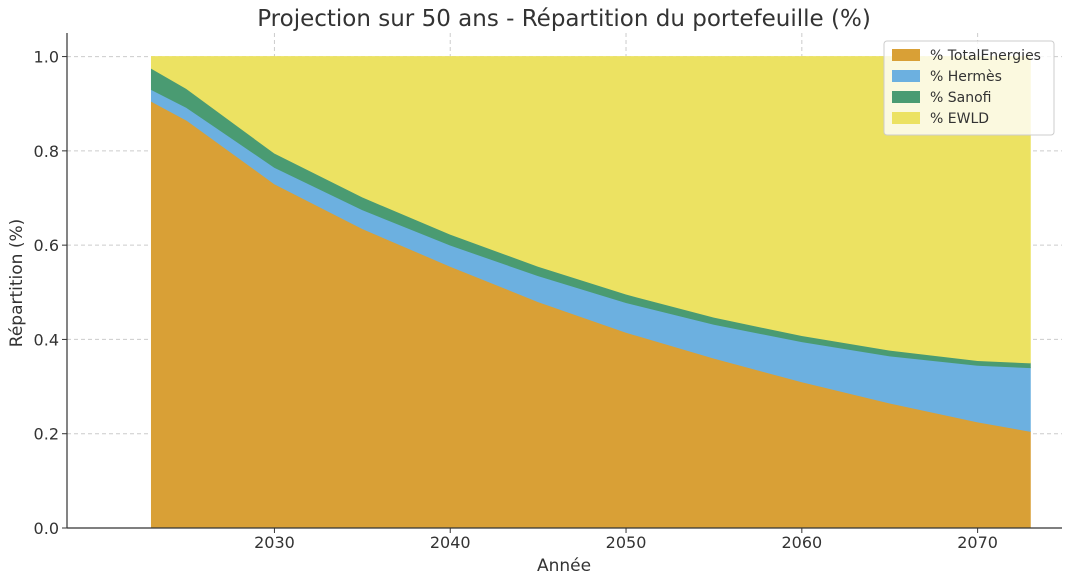 This screenshot has width=1071, height=581. Describe the element at coordinates (985, 56) in the screenshot. I see `legend-label: % TotalEnergies` at that location.